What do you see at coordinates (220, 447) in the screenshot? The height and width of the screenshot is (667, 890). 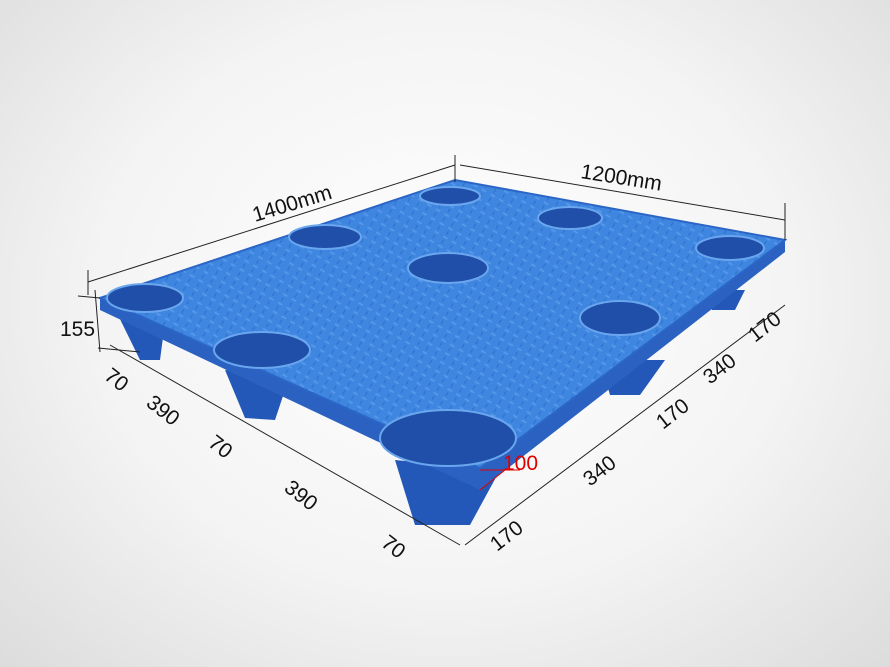 I see `length-segment-3: 70` at bounding box center [220, 447].